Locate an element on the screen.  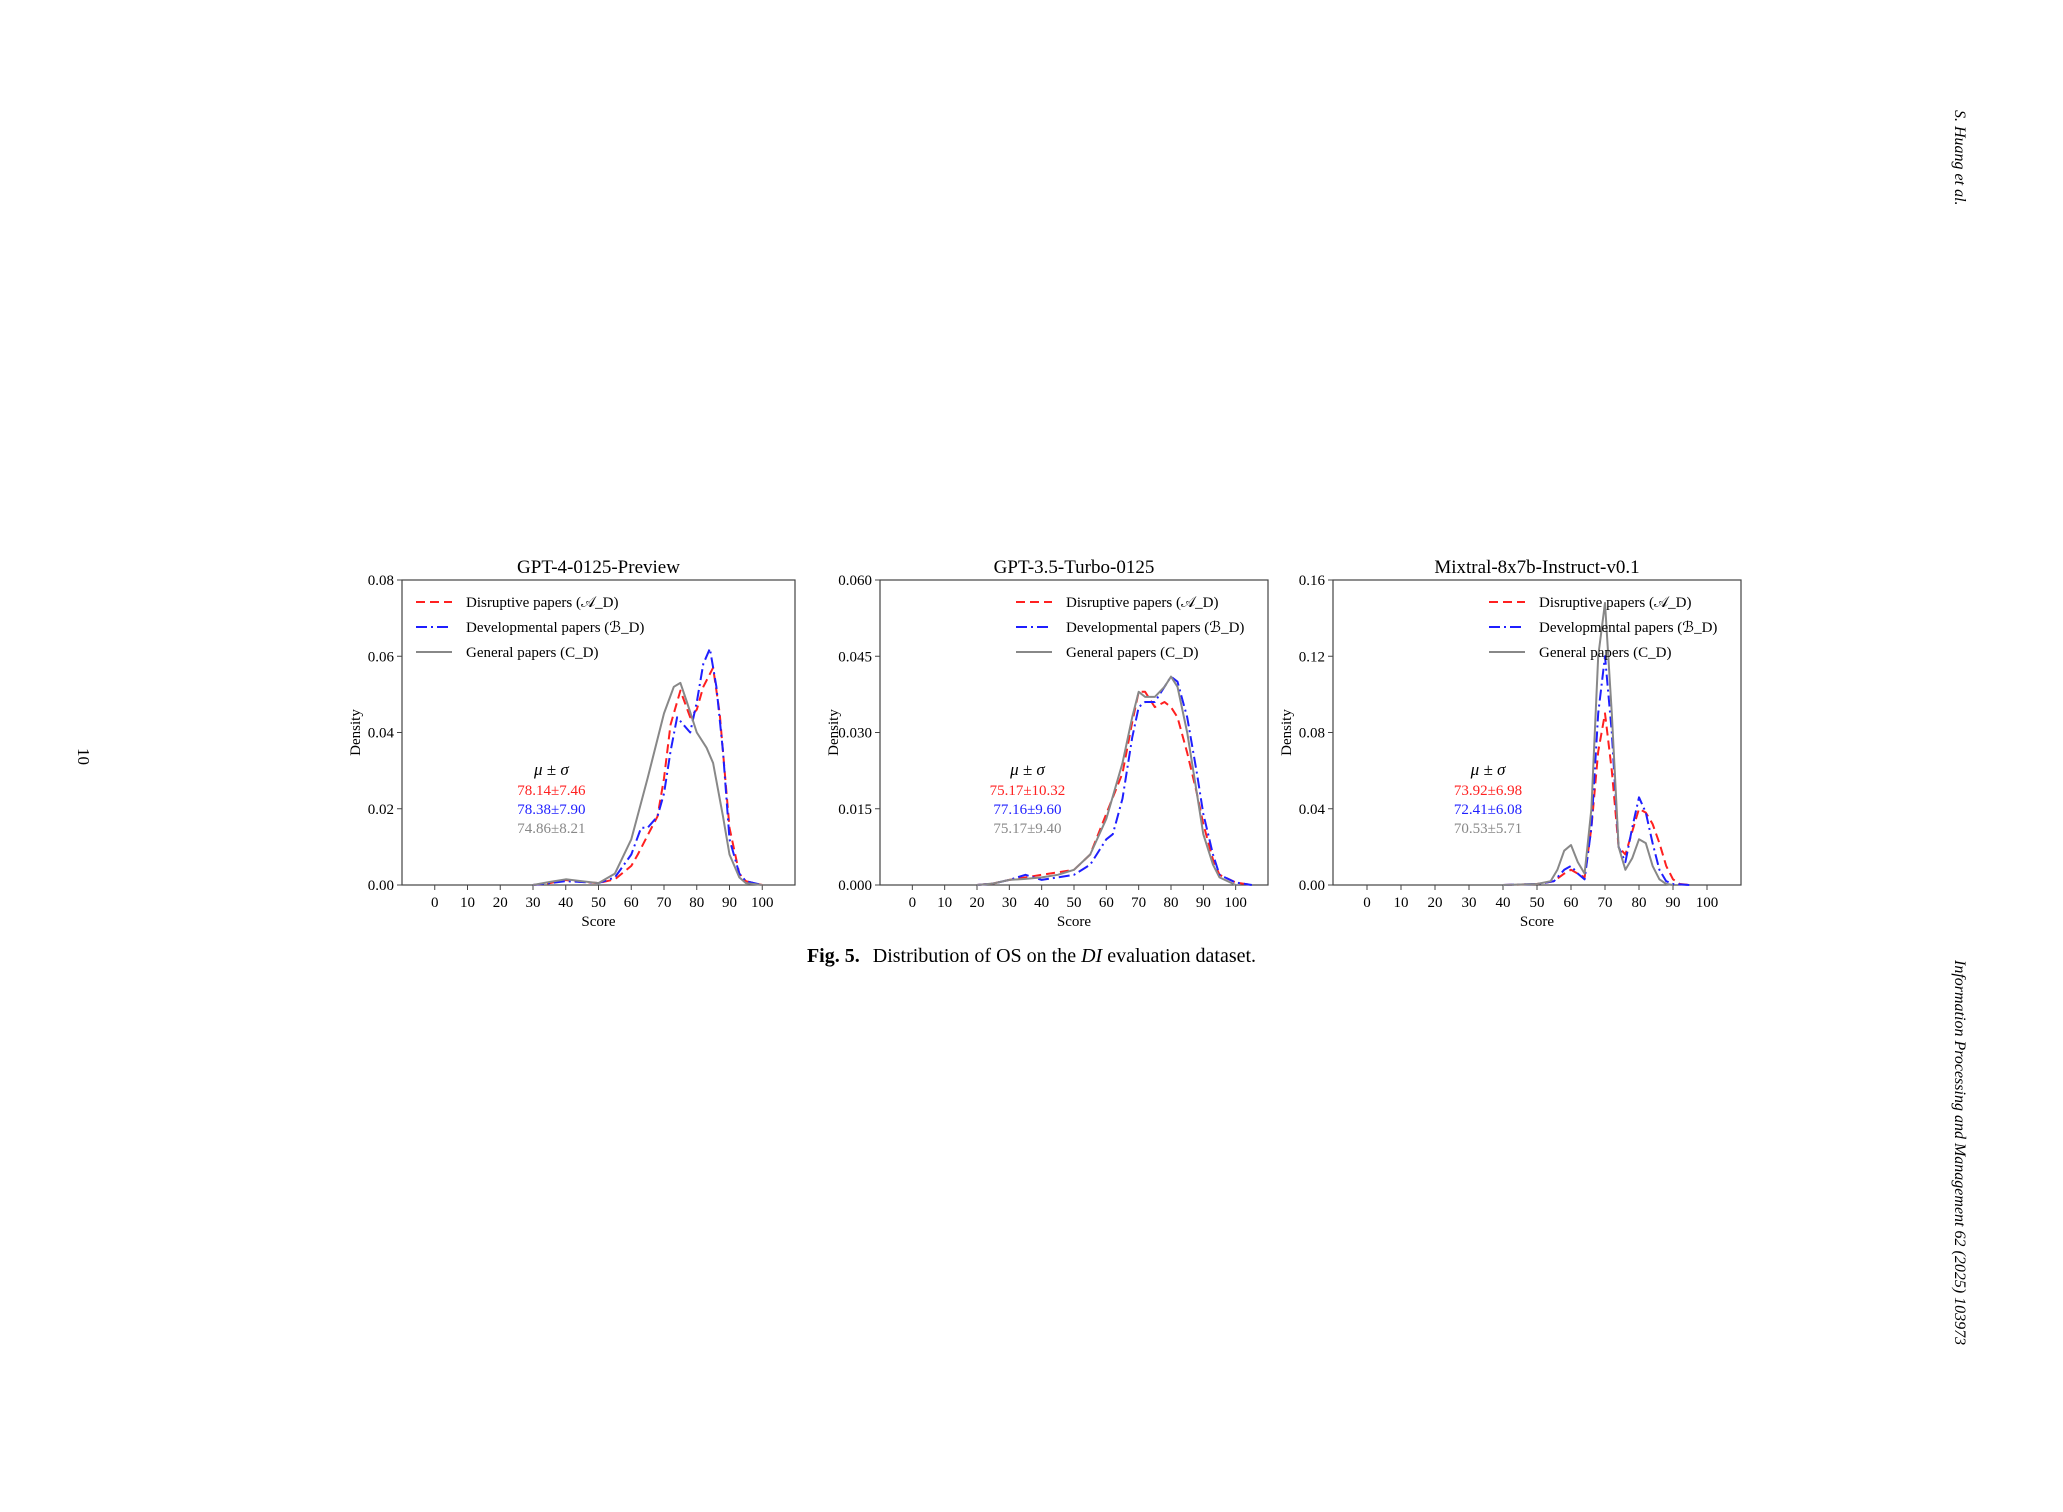
stat-annotation: 70.53±5.71 is located at coordinates (1488, 829).